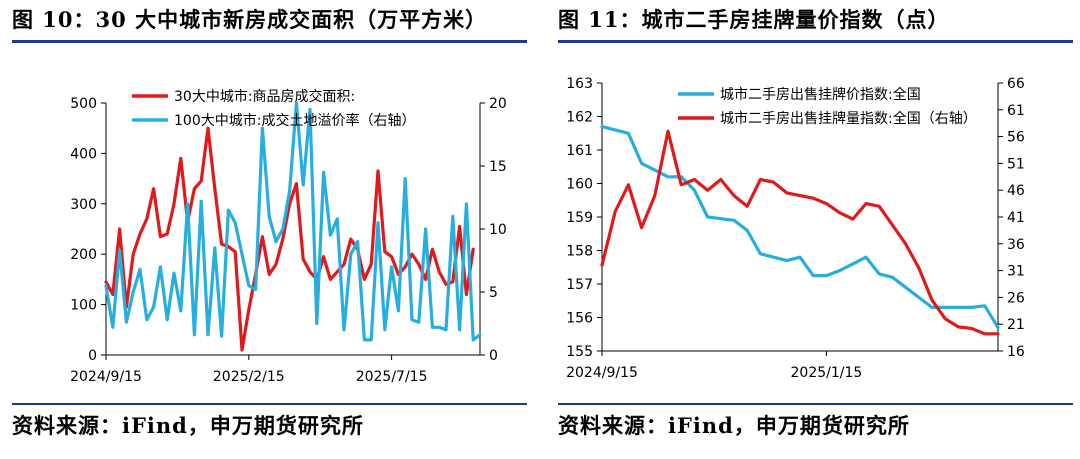 The height and width of the screenshot is (459, 1080). What do you see at coordinates (579, 84) in the screenshot?
I see `y-left-tick-label: 163` at bounding box center [579, 84].